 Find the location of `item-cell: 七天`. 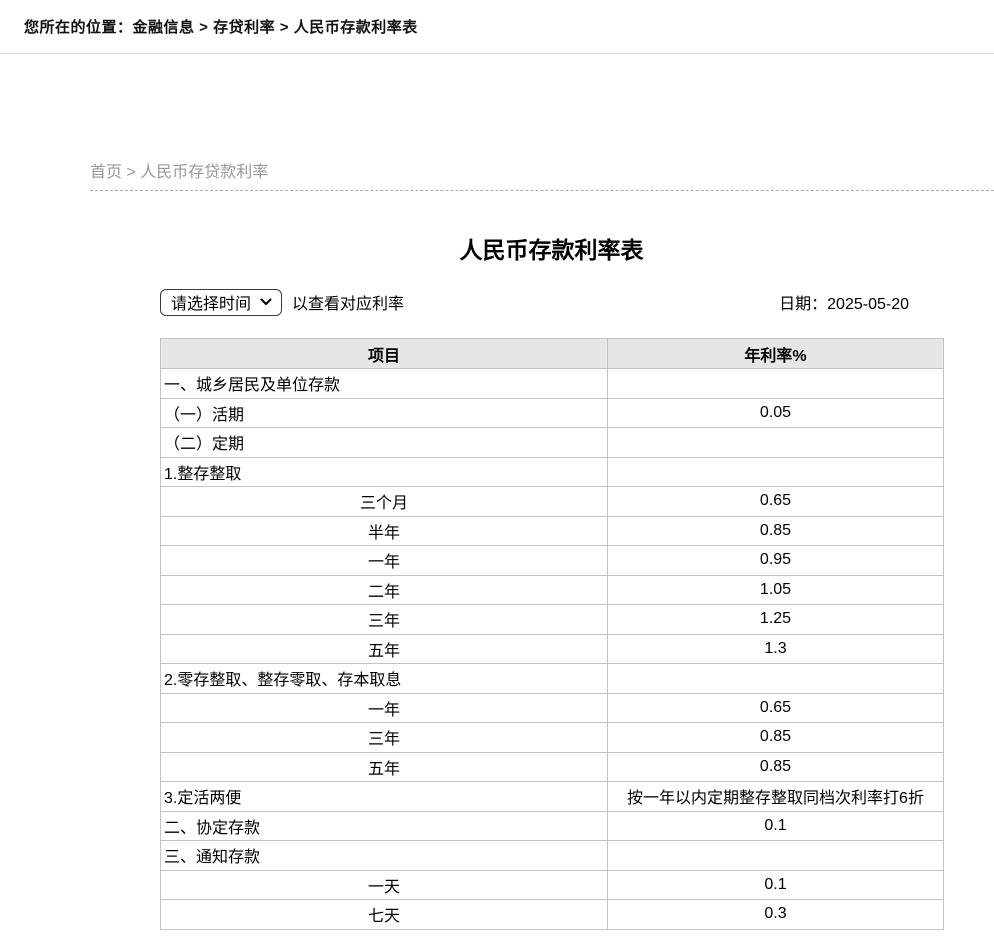

item-cell: 七天 is located at coordinates (384, 914).